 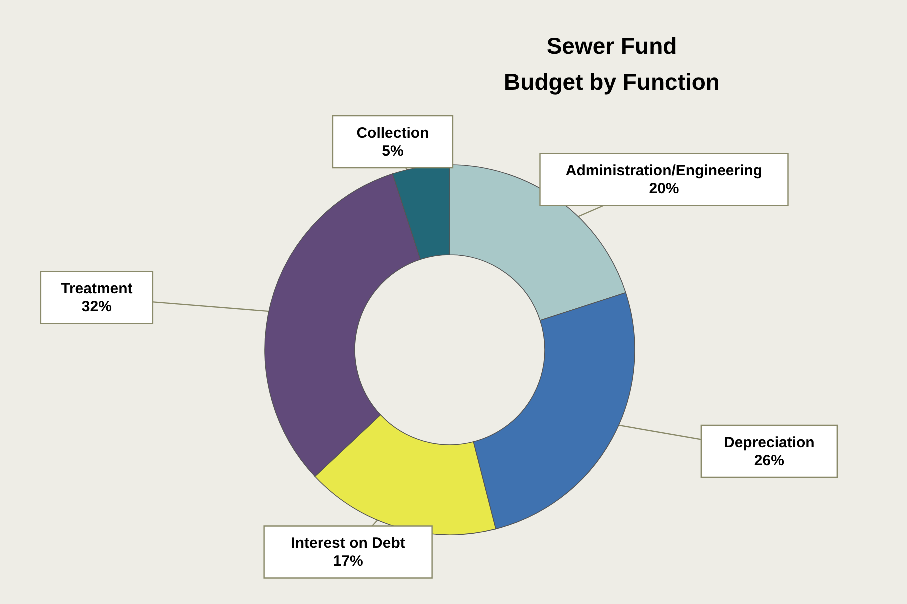 What do you see at coordinates (393, 151) in the screenshot?
I see `data-label: 5%` at bounding box center [393, 151].